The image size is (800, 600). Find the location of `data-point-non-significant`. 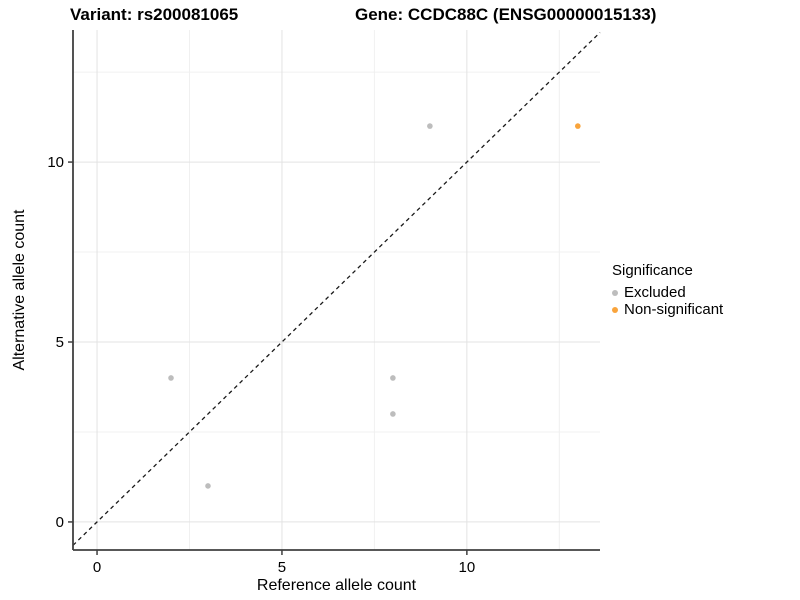

data-point-non-significant is located at coordinates (578, 126).